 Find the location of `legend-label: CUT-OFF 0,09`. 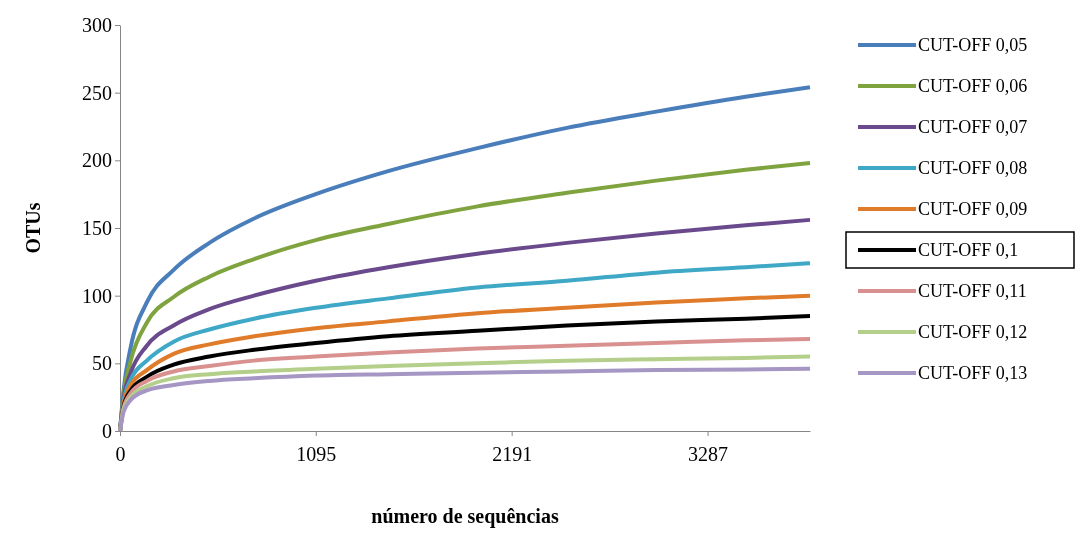

legend-label: CUT-OFF 0,09 is located at coordinates (973, 209).